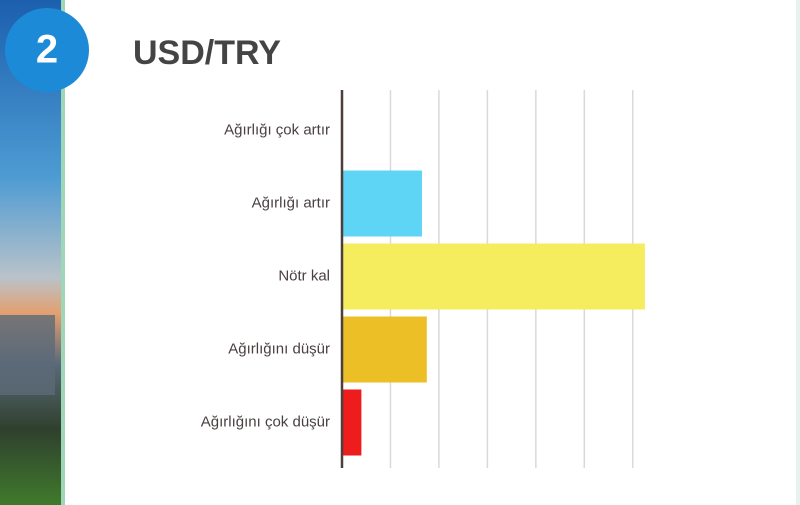  Describe the element at coordinates (265, 421) in the screenshot. I see `category-label: Ağırlığını çok düşür` at that location.